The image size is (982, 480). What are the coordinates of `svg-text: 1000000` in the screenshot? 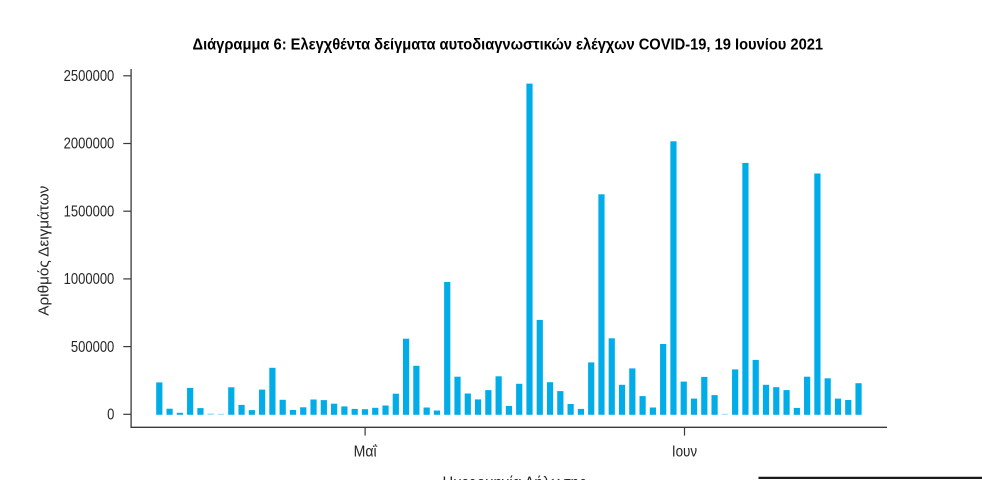 It's located at (89, 279).